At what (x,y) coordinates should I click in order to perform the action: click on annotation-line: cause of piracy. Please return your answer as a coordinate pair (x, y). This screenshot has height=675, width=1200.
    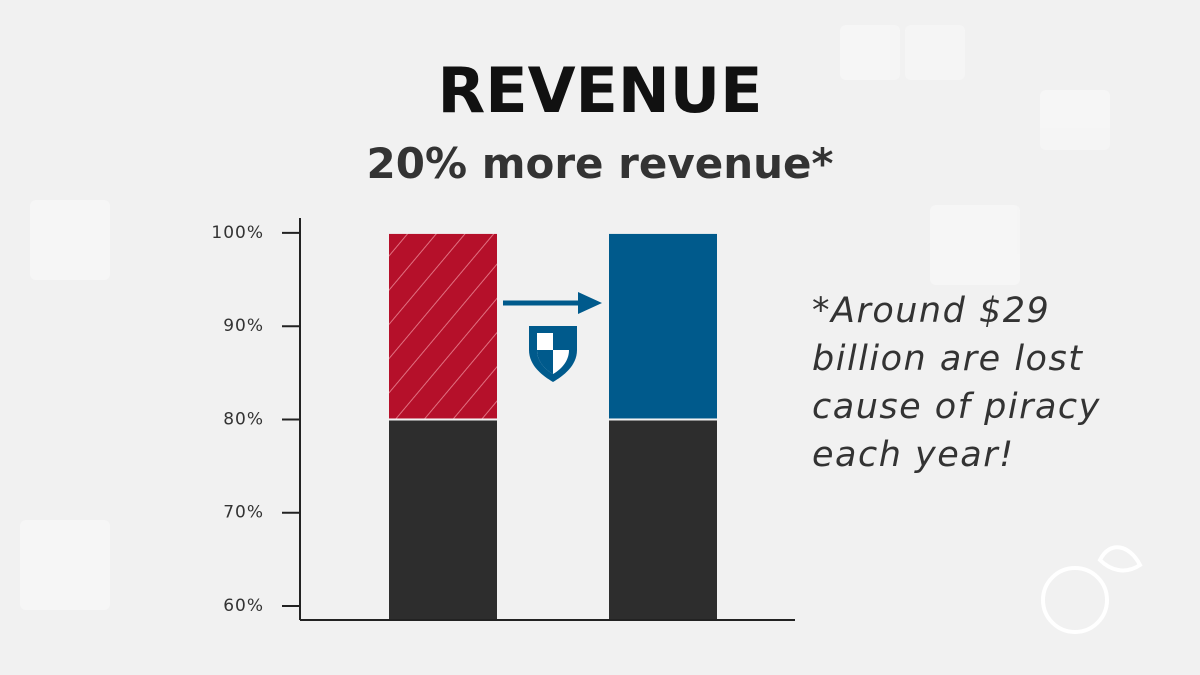
    Looking at the image, I should click on (956, 407).